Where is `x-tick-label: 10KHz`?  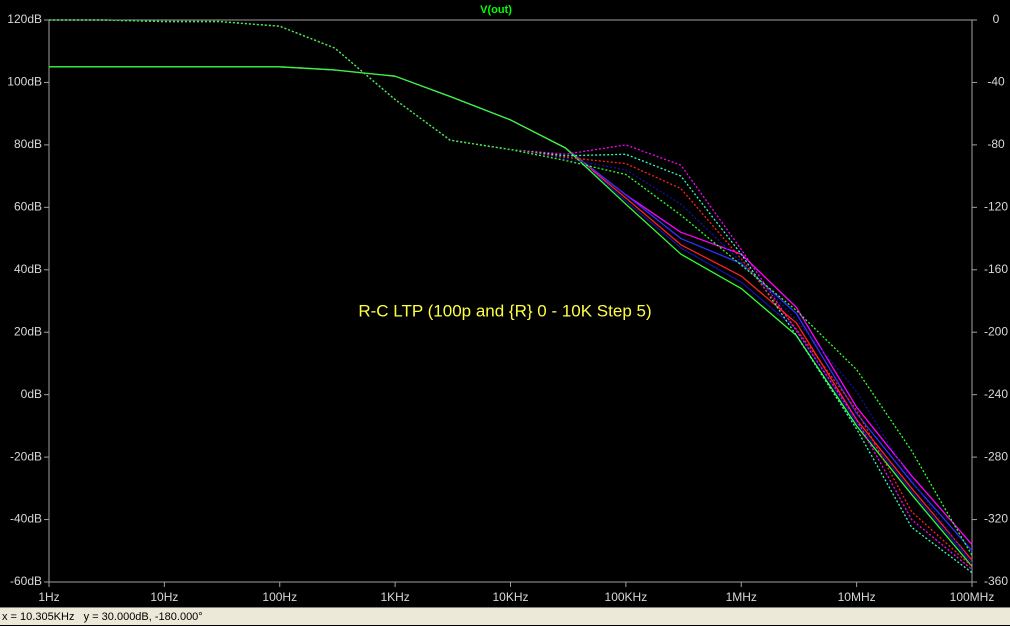 x-tick-label: 10KHz is located at coordinates (510, 597).